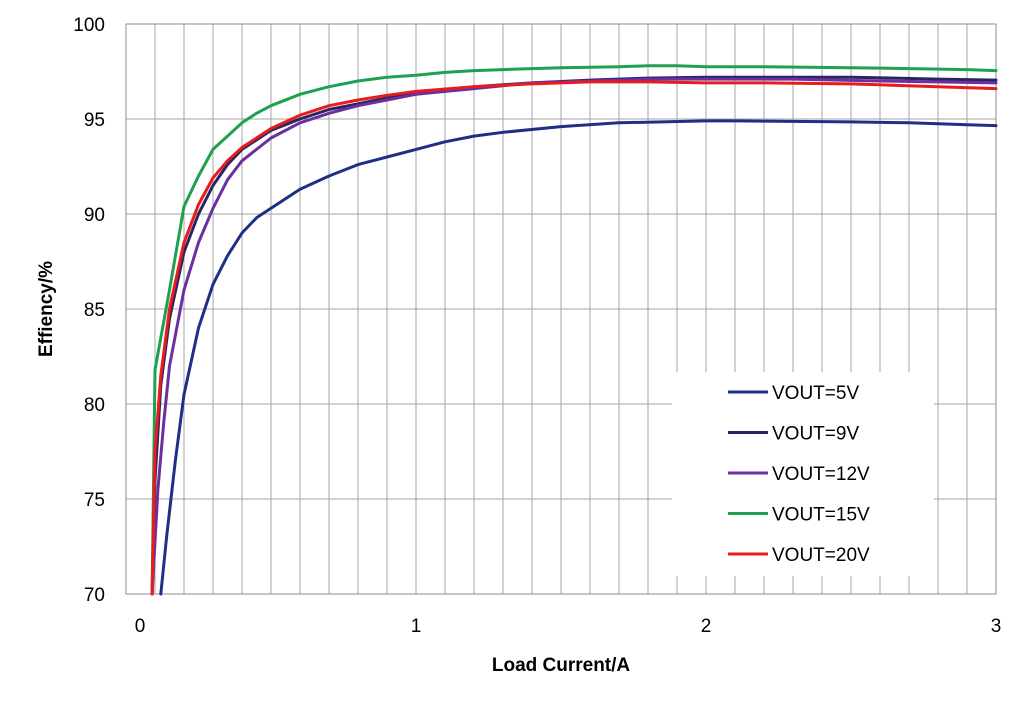 The width and height of the screenshot is (1020, 708). What do you see at coordinates (94, 310) in the screenshot?
I see `y-tick-label: 85` at bounding box center [94, 310].